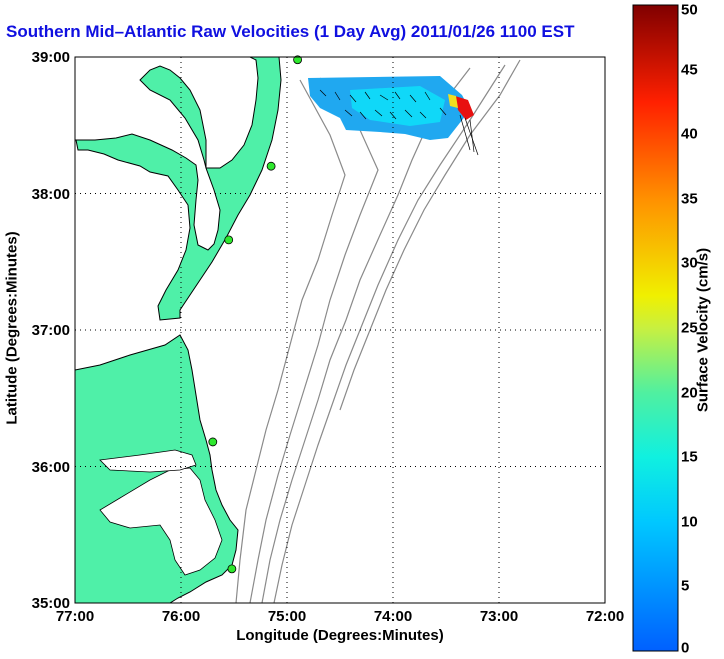 This screenshot has width=724, height=659. Describe the element at coordinates (178, 189) in the screenshot. I see `land-mass` at that location.